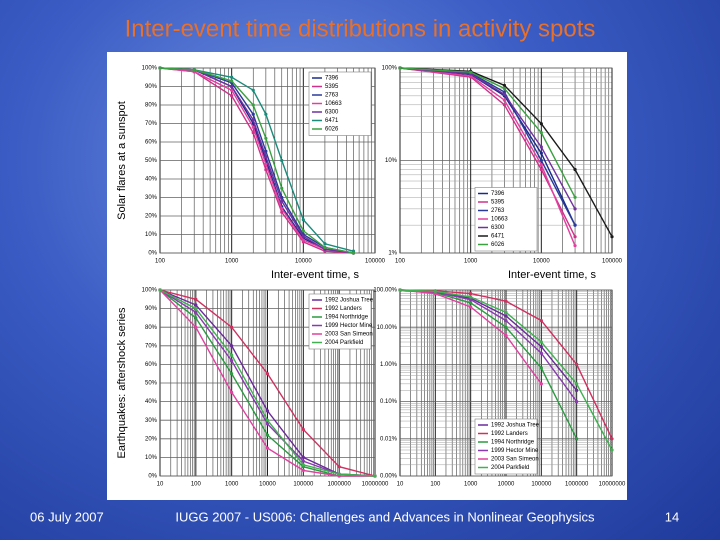 The width and height of the screenshot is (720, 545). Describe the element at coordinates (122, 160) in the screenshot. I see `y-axis-label: Solar flares at a sunspot` at that location.